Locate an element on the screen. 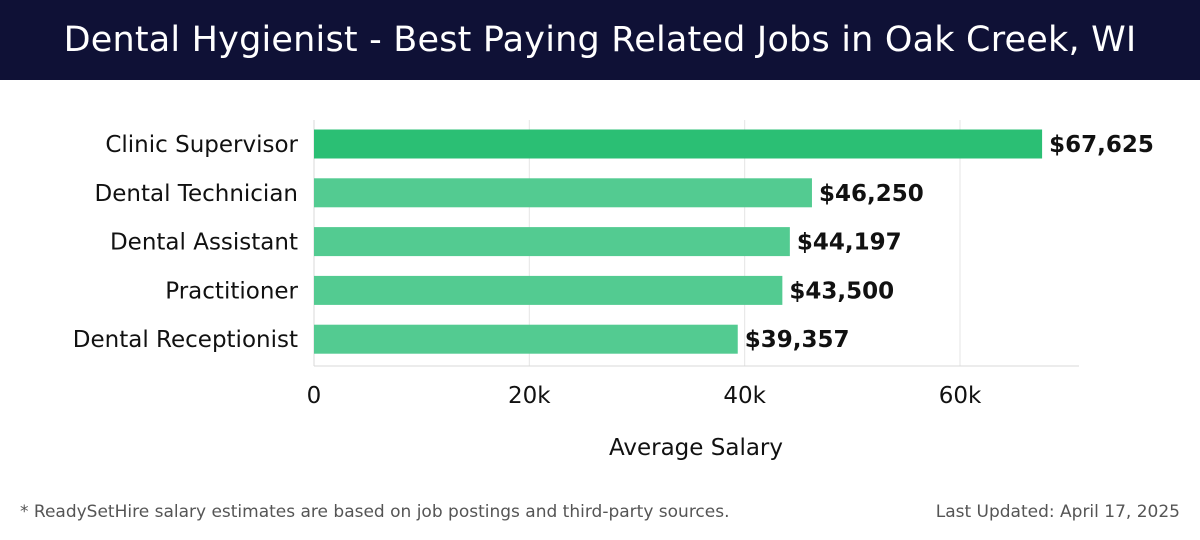 Image resolution: width=1200 pixels, height=540 pixels. value-label-0: $67,625 is located at coordinates (1101, 145).